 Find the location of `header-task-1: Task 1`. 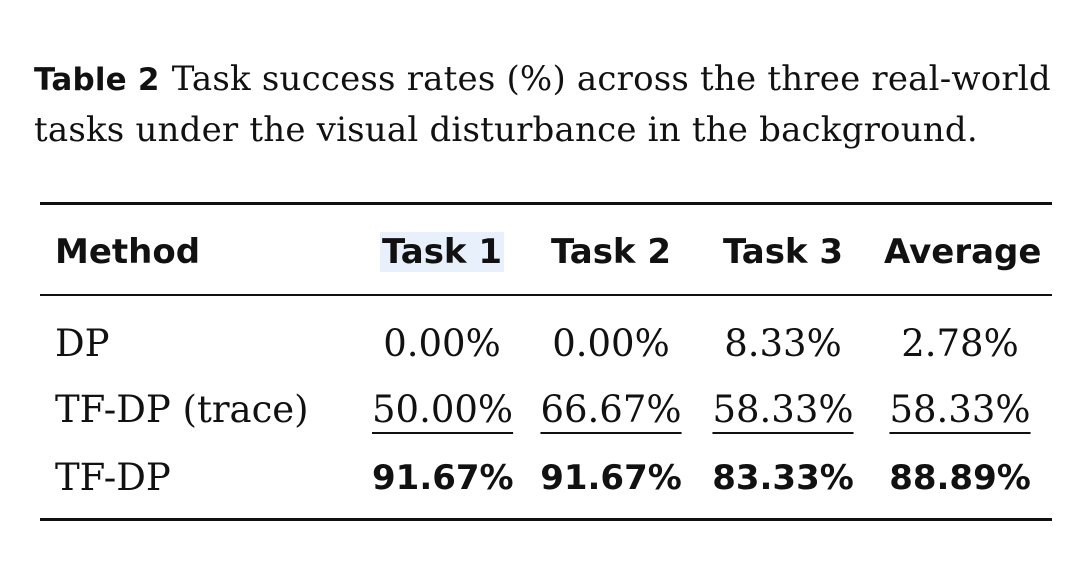

header-task-1: Task 1 is located at coordinates (442, 252).